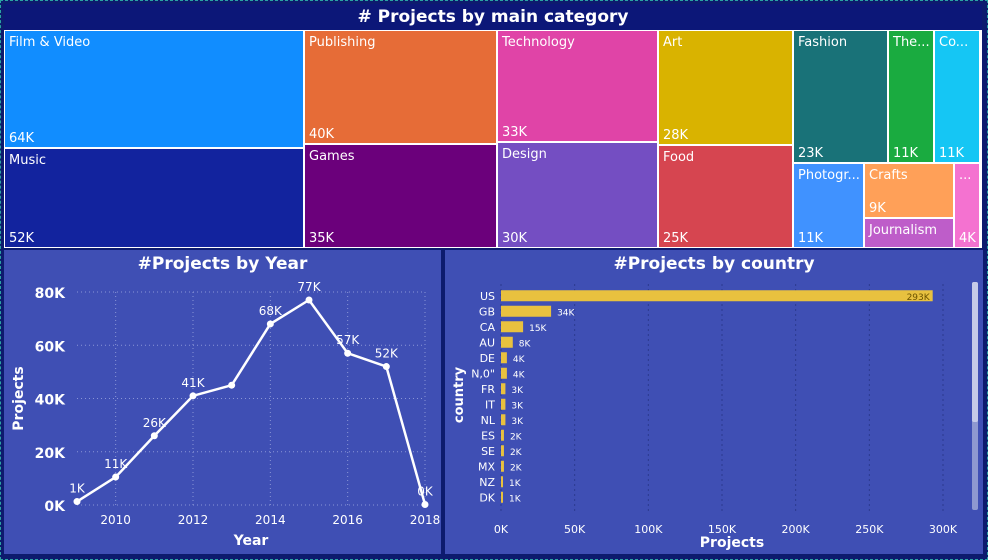 The width and height of the screenshot is (988, 560). Describe the element at coordinates (487, 311) in the screenshot. I see `y-tick-label: GB` at that location.